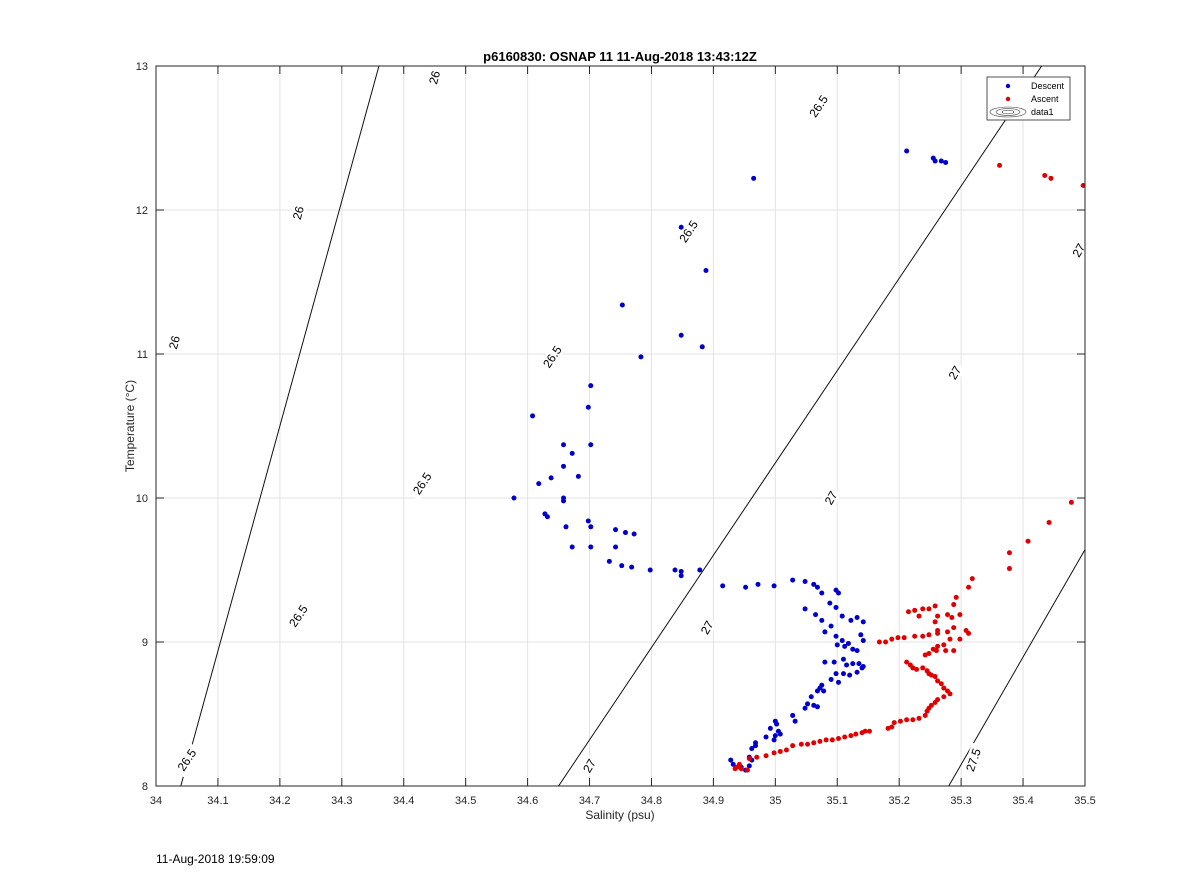 The height and width of the screenshot is (885, 1200). Describe the element at coordinates (465, 801) in the screenshot. I see `x-tick-label: 34.5` at that location.